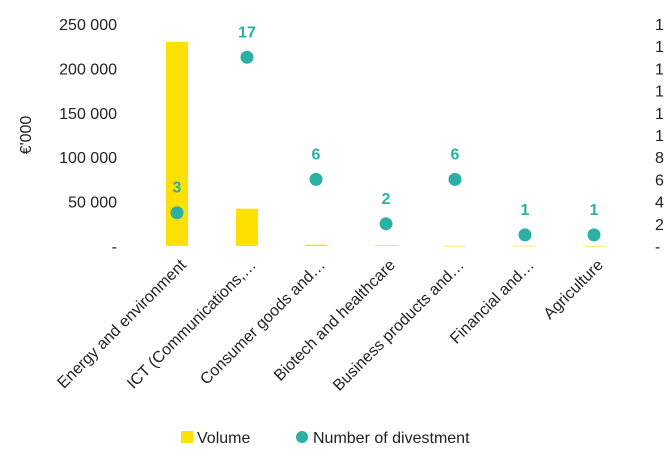 The width and height of the screenshot is (665, 459). What do you see at coordinates (88, 158) in the screenshot?
I see `y-tick-label: 100 000` at bounding box center [88, 158].